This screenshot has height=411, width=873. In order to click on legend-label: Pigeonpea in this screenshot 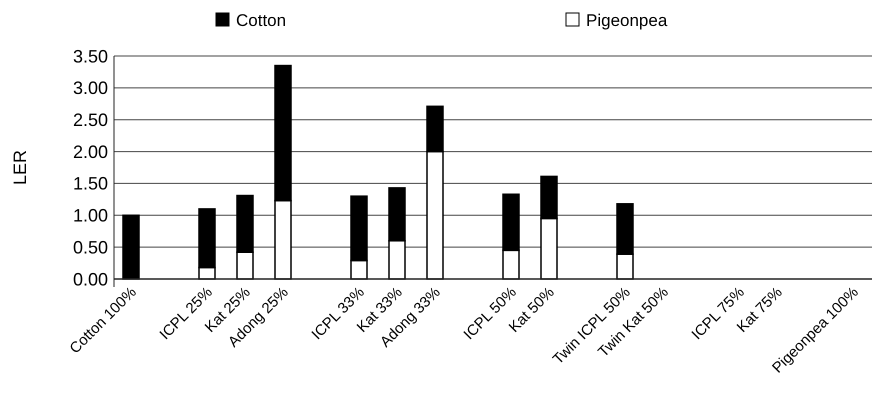, I will do `click(627, 20)`.